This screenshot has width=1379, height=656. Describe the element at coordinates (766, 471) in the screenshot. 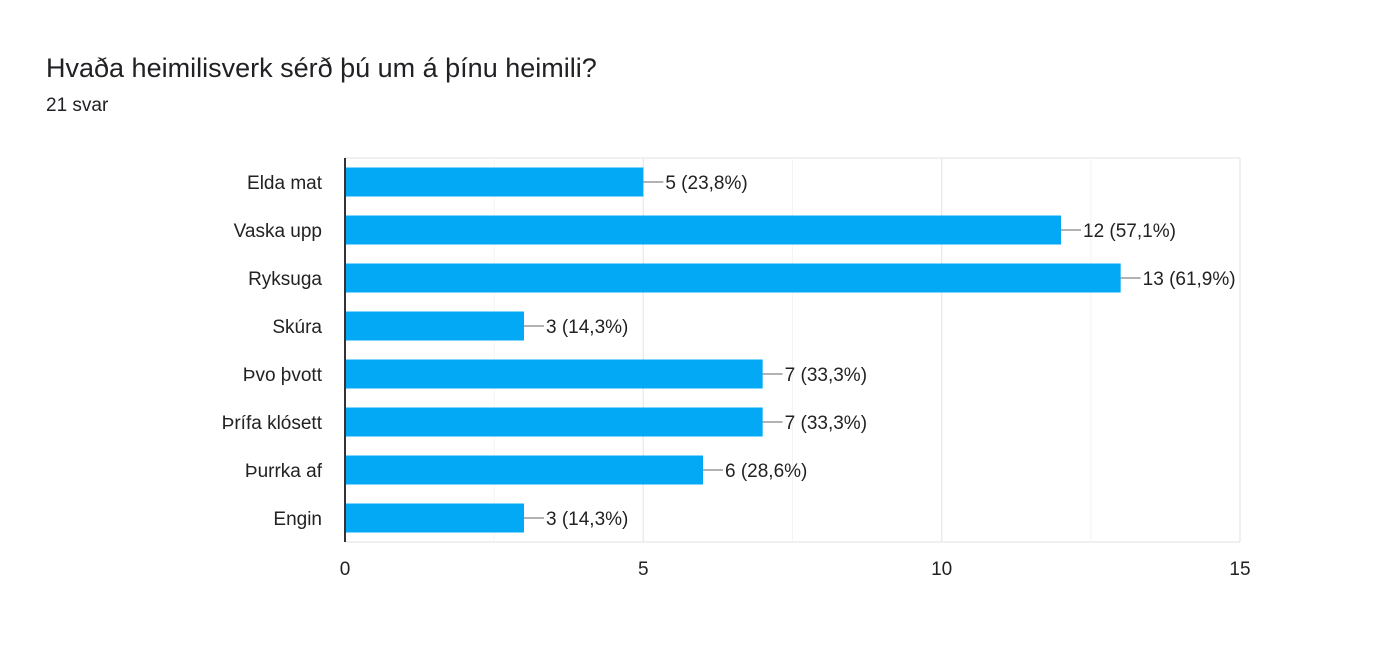

I see `data-label: 6 (28,6%)` at that location.